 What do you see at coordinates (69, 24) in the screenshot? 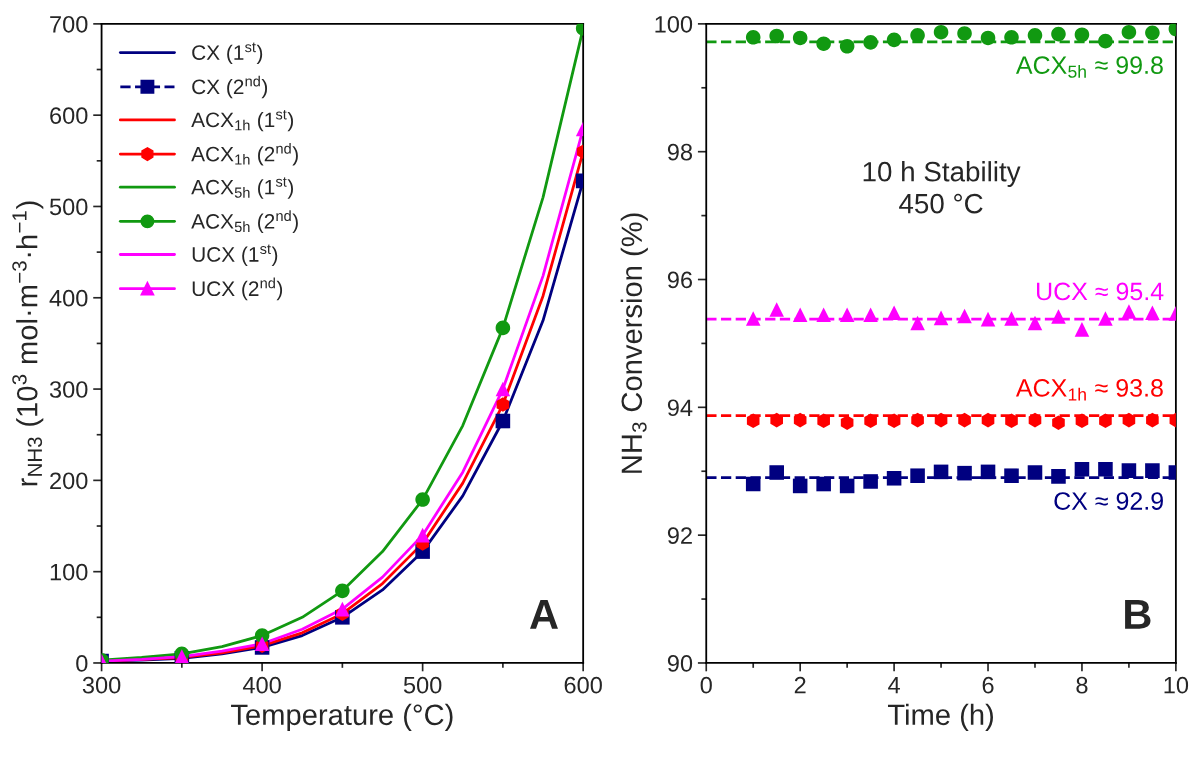
I see `y-tick-label: 700` at bounding box center [69, 24].